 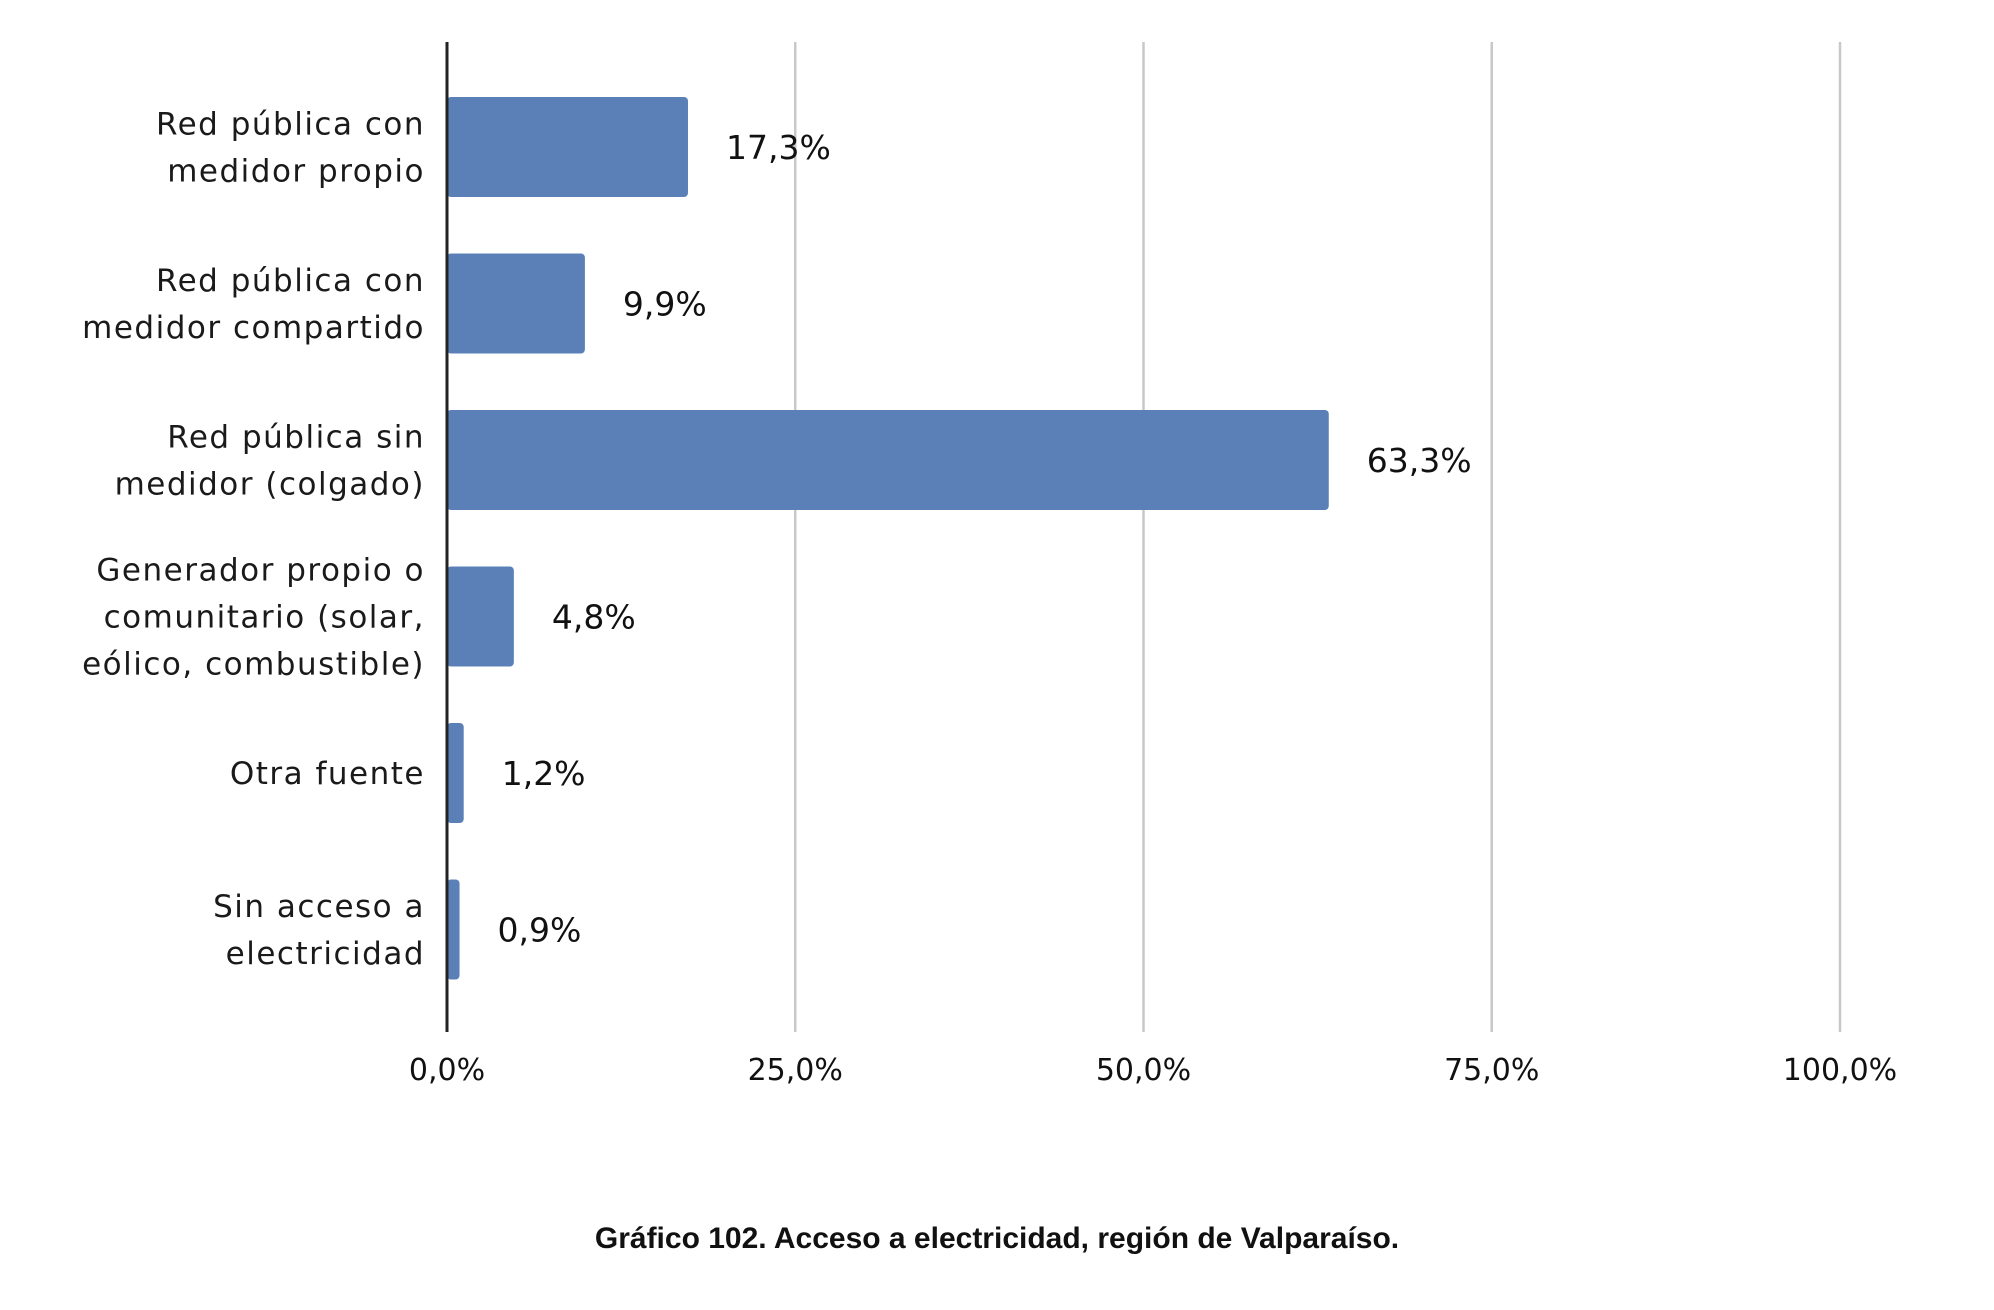 I want to click on category-label: Red pública con medidor compartido, so click(x=253, y=304).